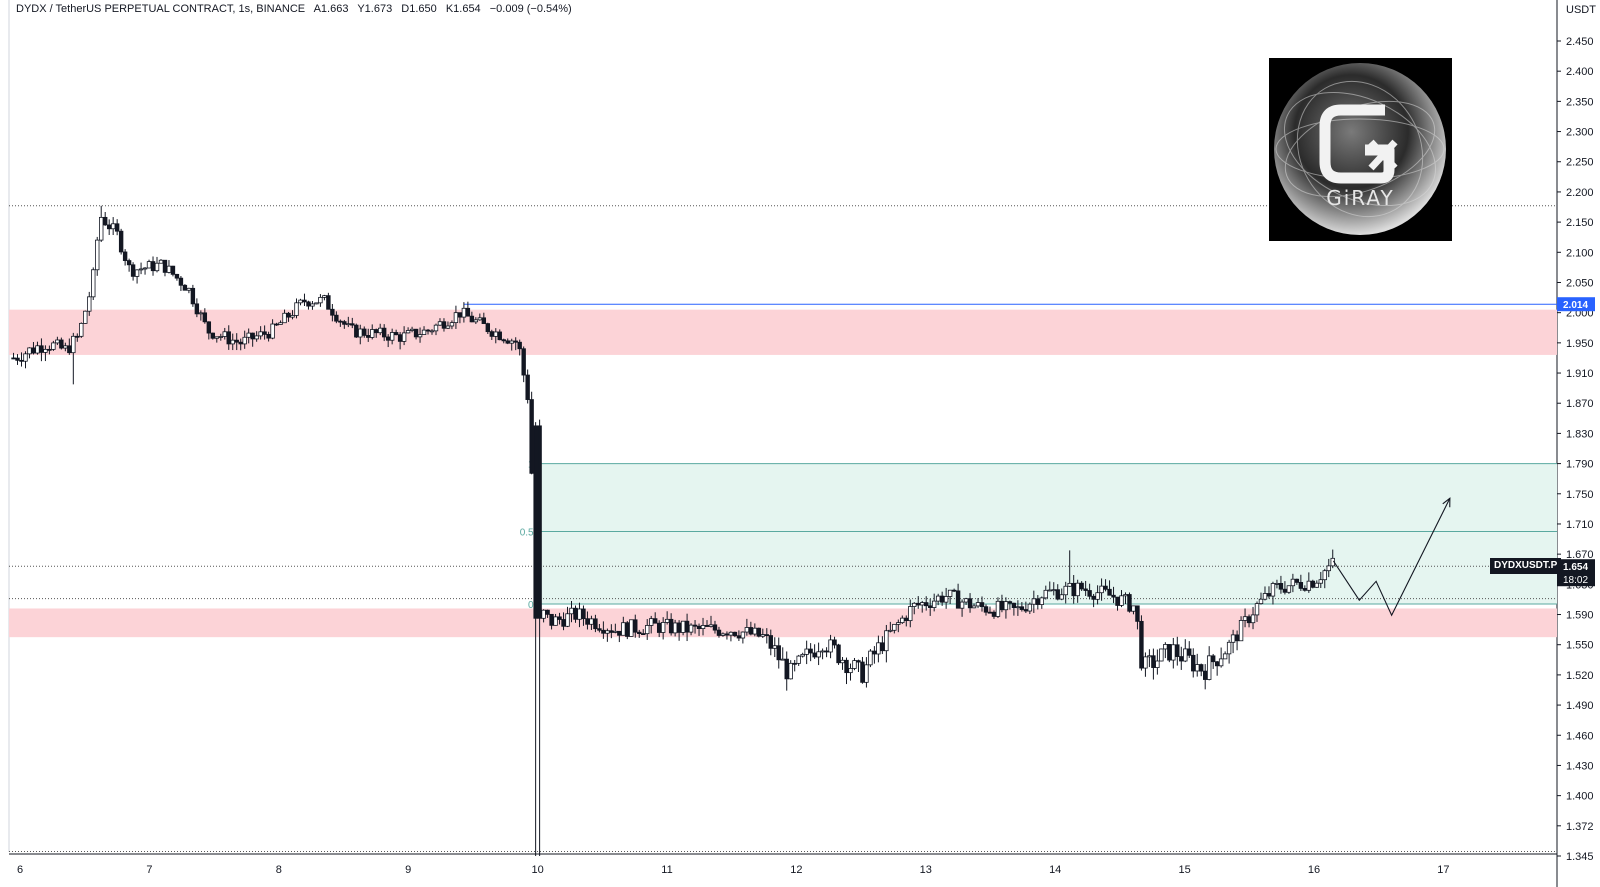  Describe the element at coordinates (1580, 374) in the screenshot. I see `price-tick-label: 1.910` at that location.